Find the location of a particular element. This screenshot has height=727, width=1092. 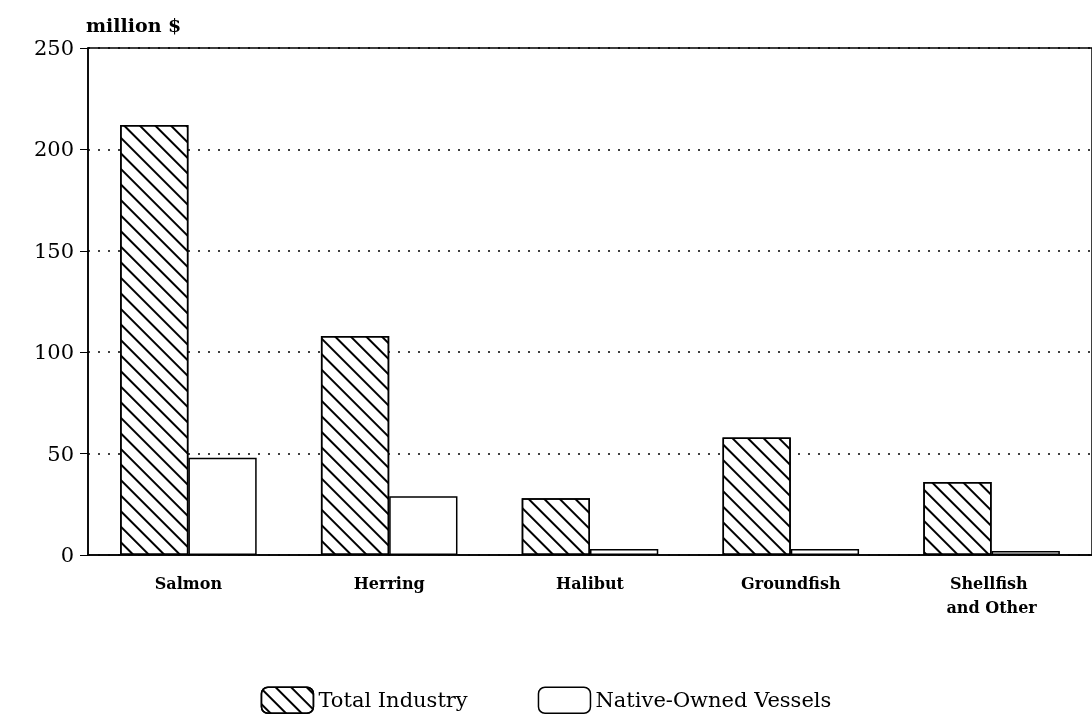

x-tick-label: Salmon is located at coordinates (188, 583).